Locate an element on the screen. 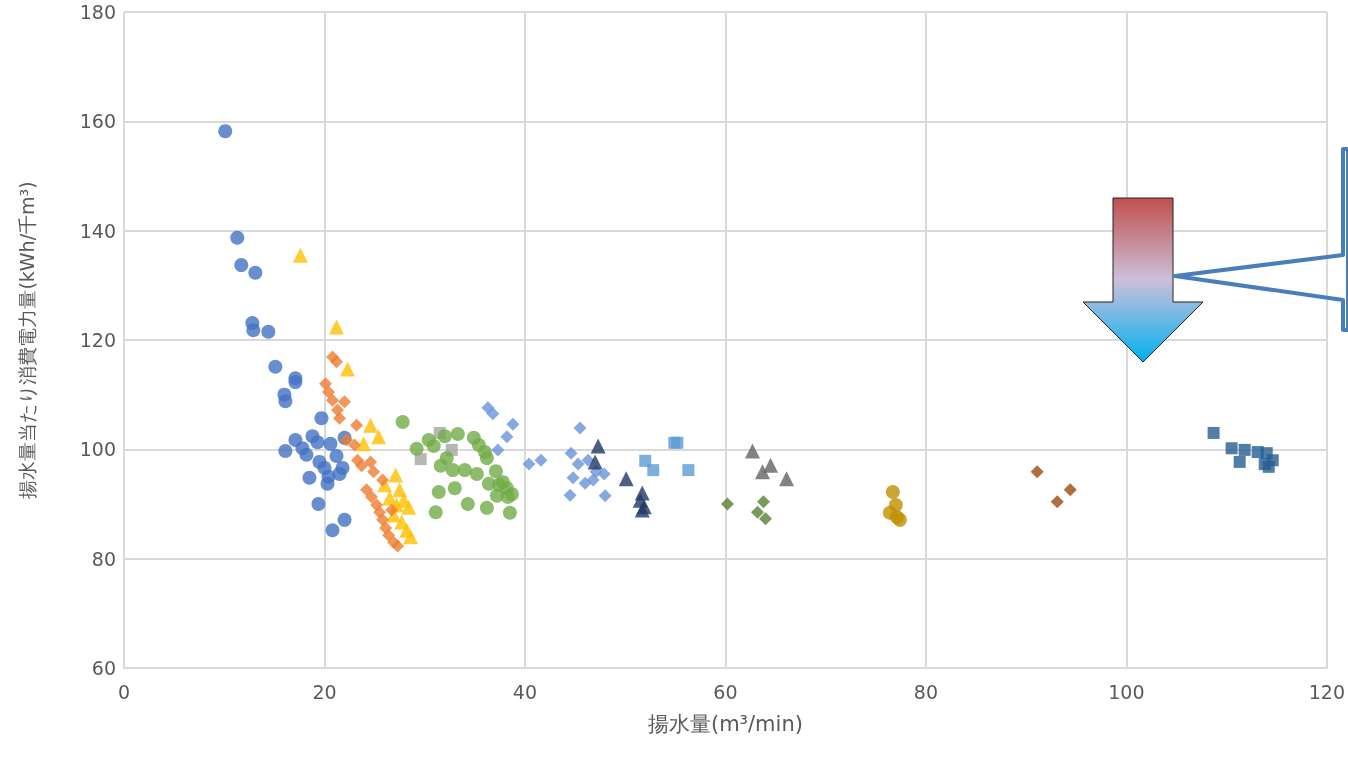 The width and height of the screenshot is (1348, 771). x-tick-label: 100 is located at coordinates (1126, 691).